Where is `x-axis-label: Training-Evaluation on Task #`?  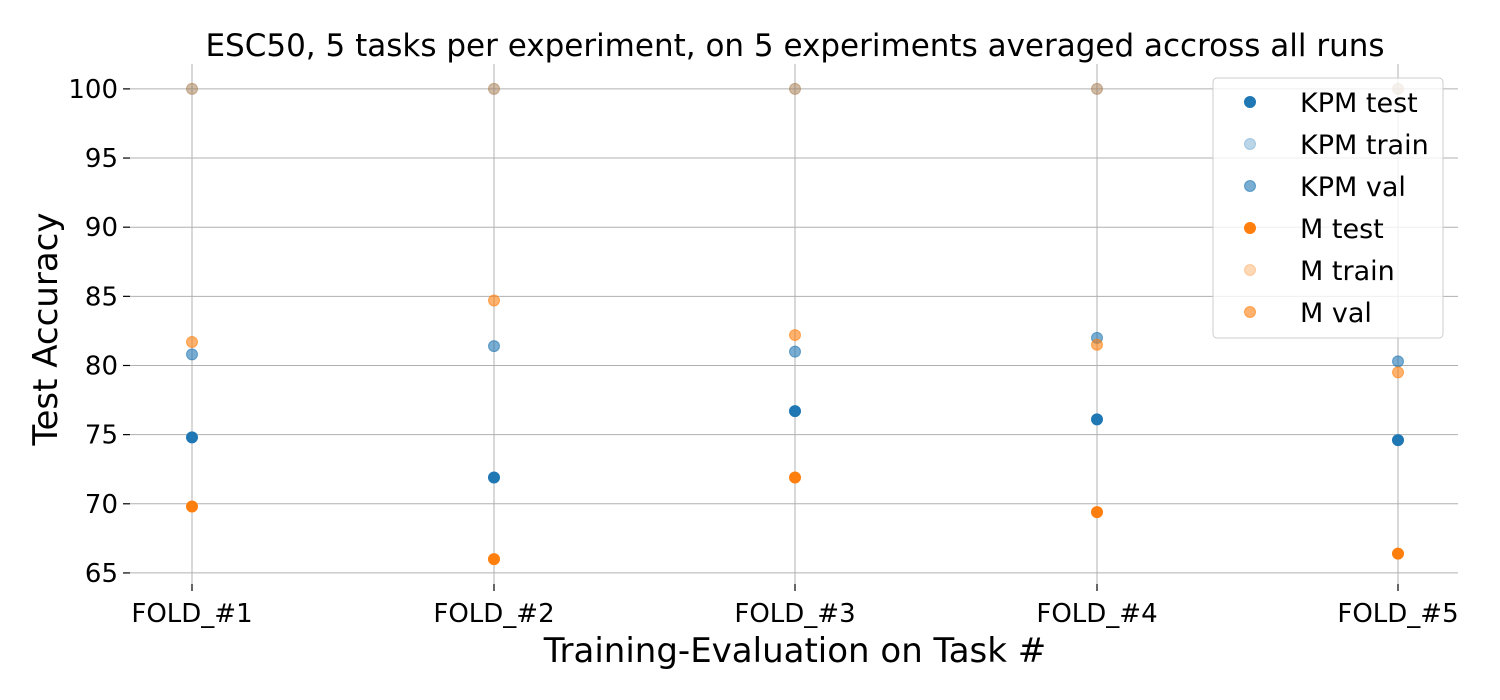
x-axis-label: Training-Evaluation on Task # is located at coordinates (794, 651).